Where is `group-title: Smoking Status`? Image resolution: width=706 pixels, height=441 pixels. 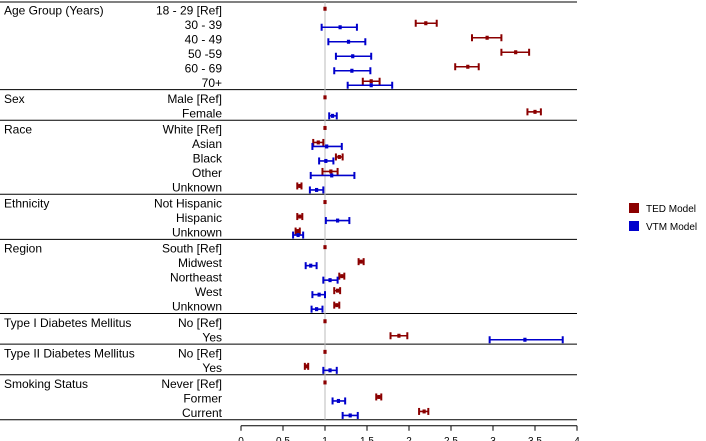
group-title: Smoking Status is located at coordinates (46, 384).